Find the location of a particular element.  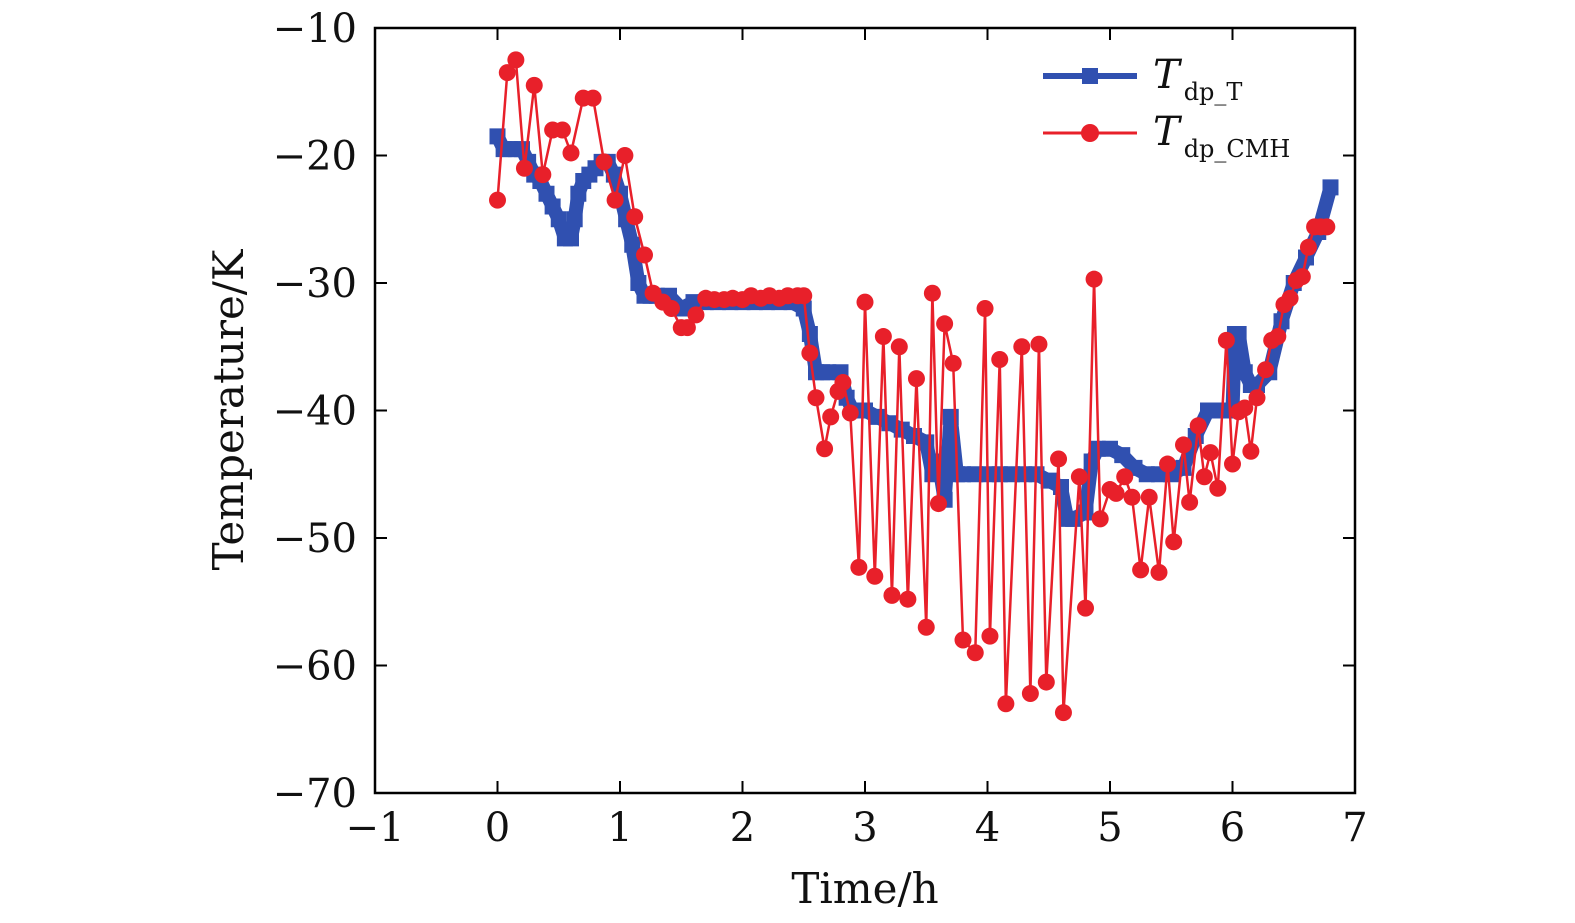

legend-marker-tdp-t is located at coordinates (1090, 76).